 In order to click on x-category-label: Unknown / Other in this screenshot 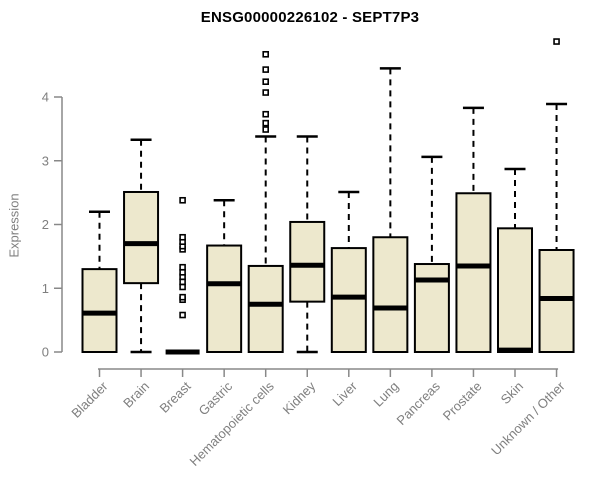, I will do `click(528, 418)`.